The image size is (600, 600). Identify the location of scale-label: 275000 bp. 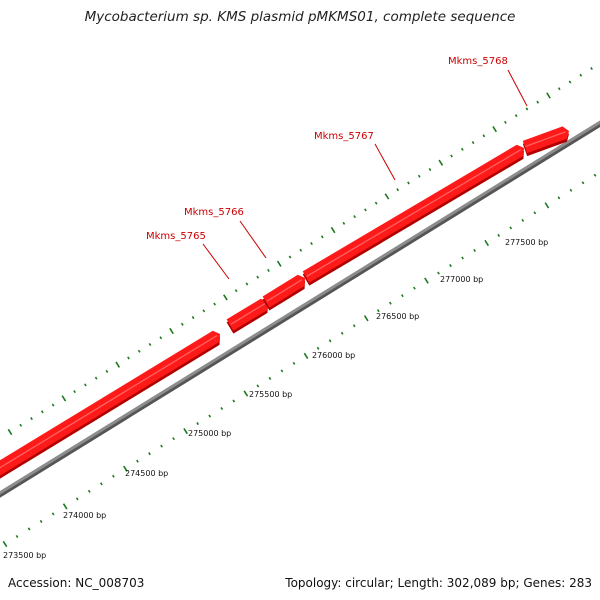
(209, 433).